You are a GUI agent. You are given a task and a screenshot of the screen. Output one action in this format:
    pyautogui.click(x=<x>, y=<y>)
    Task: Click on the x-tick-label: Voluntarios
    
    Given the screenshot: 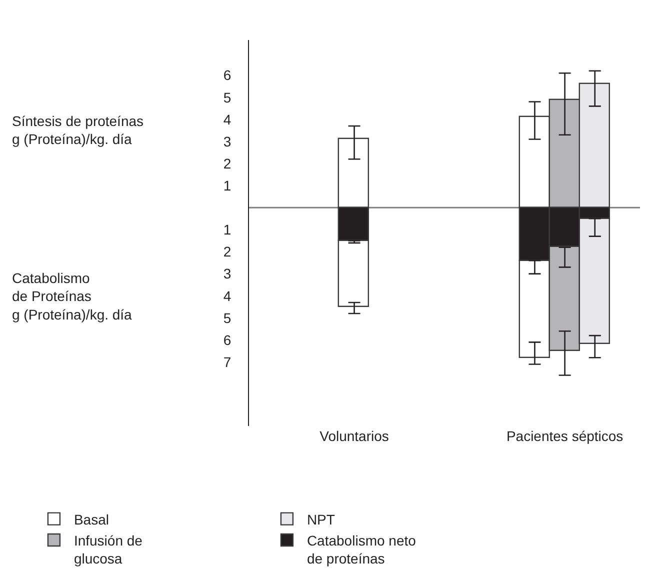 What is the action you would take?
    pyautogui.click(x=354, y=436)
    